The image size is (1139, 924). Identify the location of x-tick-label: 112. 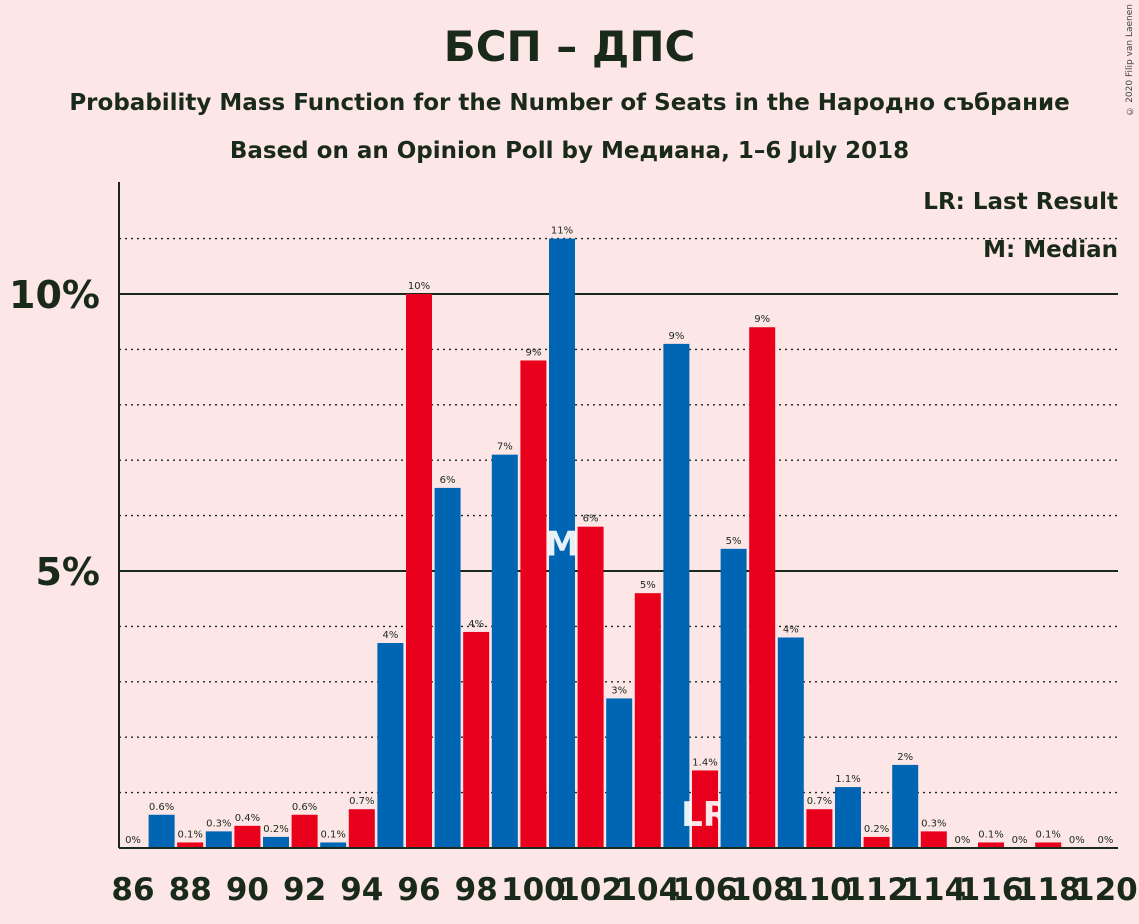
(876, 890).